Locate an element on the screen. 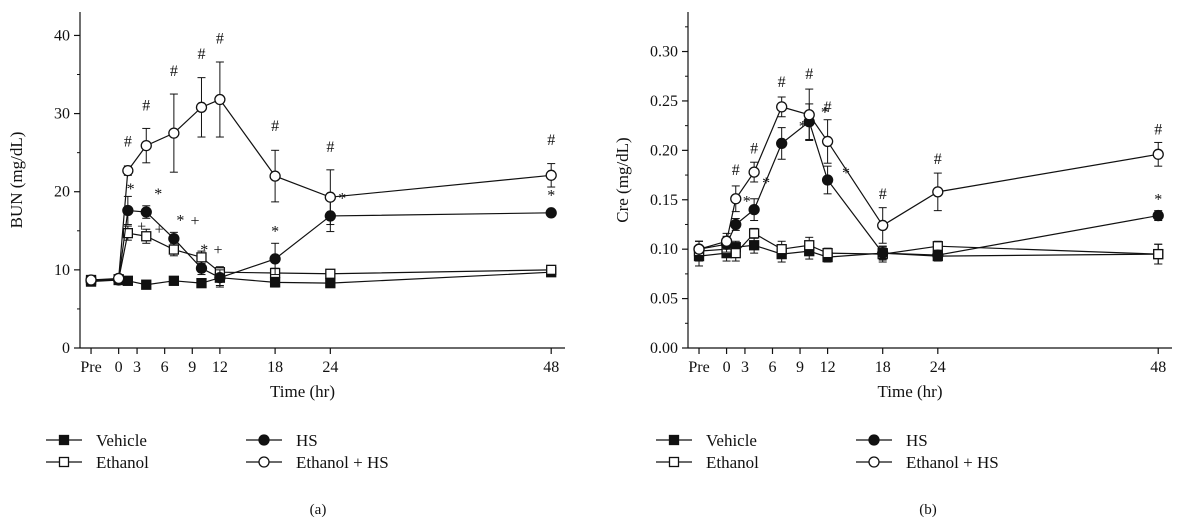 Image resolution: width=1184 pixels, height=526 pixels. series-ethanol-hs is located at coordinates (928, 173).